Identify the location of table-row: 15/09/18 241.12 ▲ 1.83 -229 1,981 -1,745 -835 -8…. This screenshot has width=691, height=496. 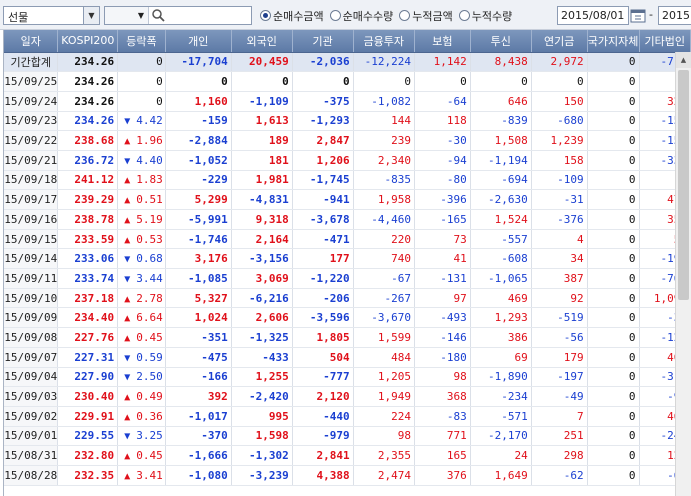
(347, 180).